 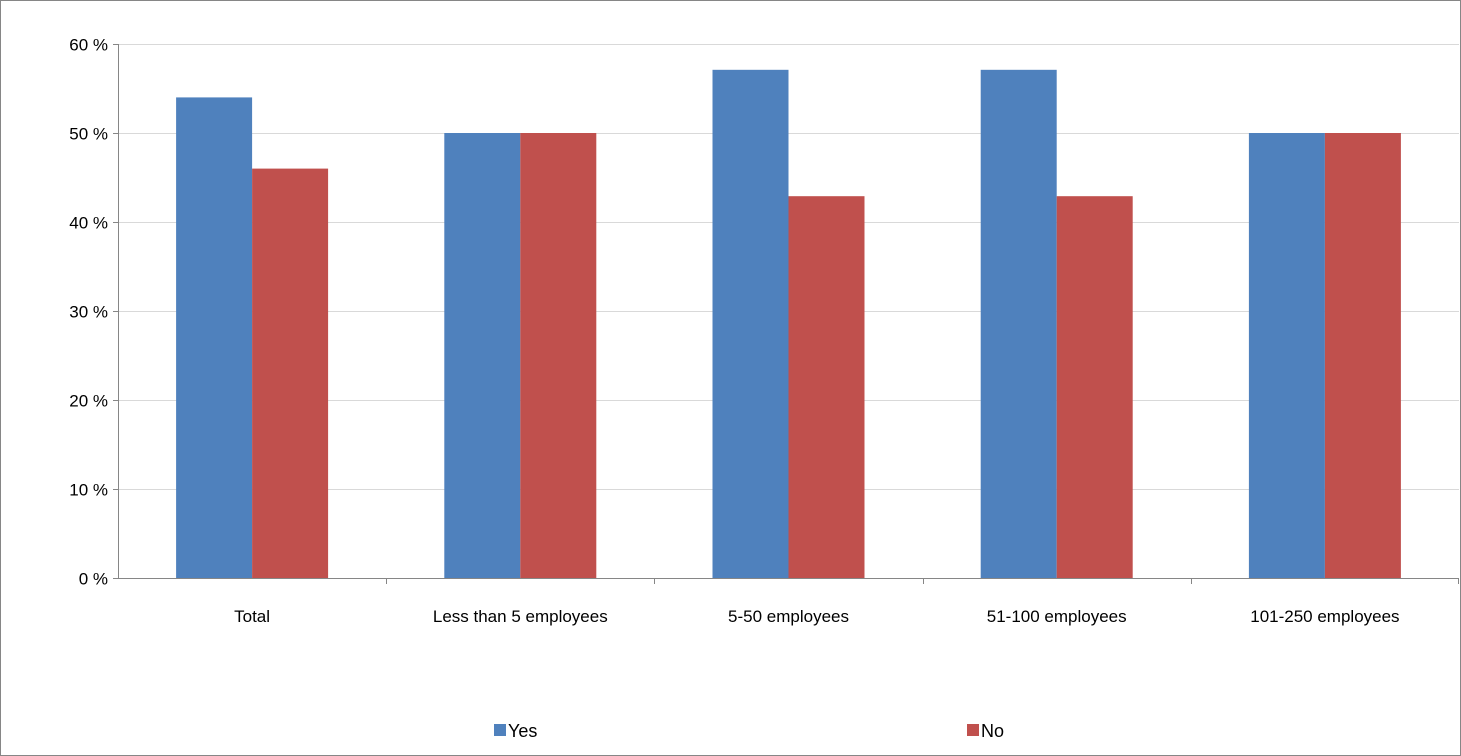 What do you see at coordinates (500, 730) in the screenshot?
I see `legend-swatch-yes` at bounding box center [500, 730].